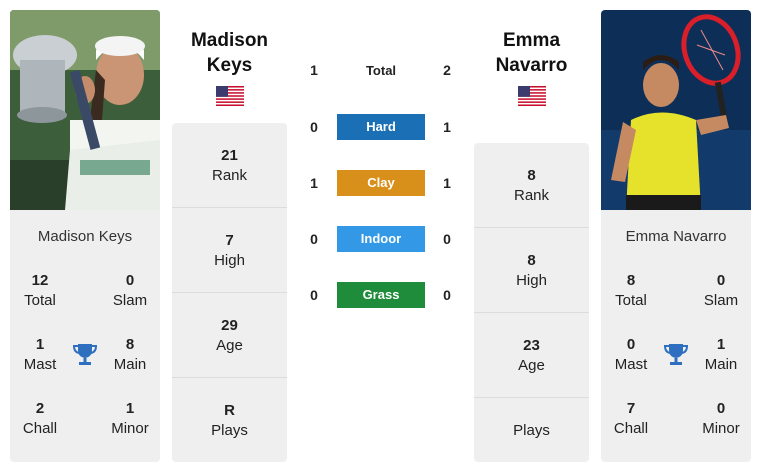 Image resolution: width=761 pixels, height=472 pixels. I want to click on surface-grass-badge: Grass, so click(381, 295).